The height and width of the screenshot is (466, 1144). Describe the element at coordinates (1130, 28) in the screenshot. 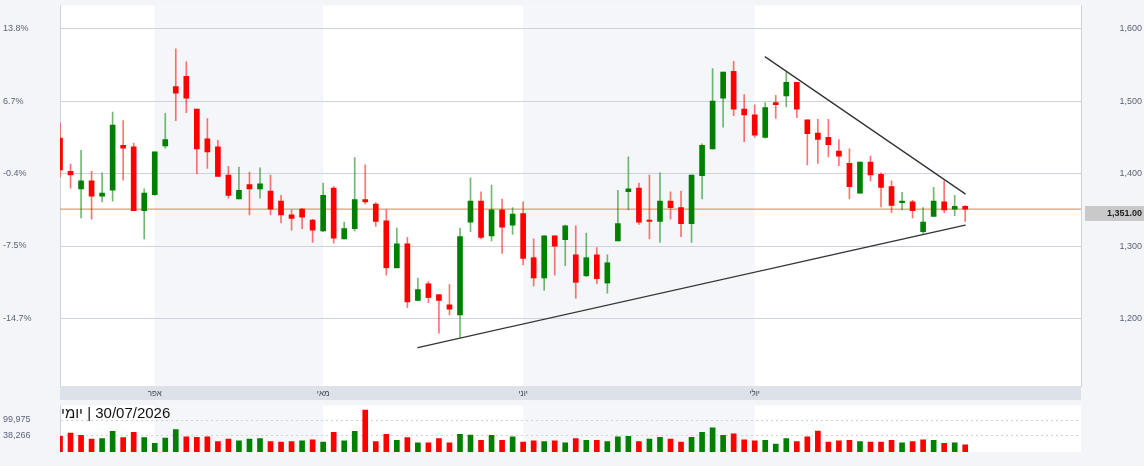

I see `y-tick-label: 1,600` at that location.